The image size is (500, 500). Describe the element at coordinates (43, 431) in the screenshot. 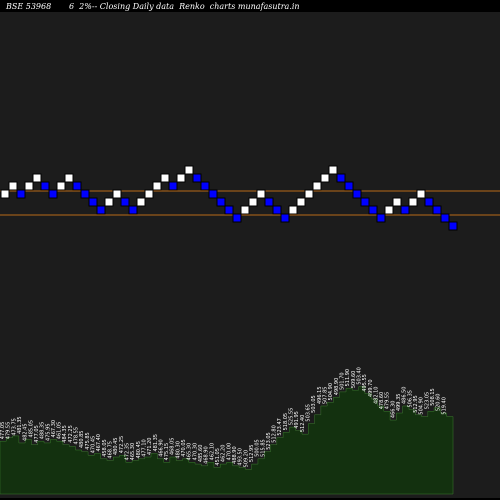

I see `volume-label: 488.35` at that location.